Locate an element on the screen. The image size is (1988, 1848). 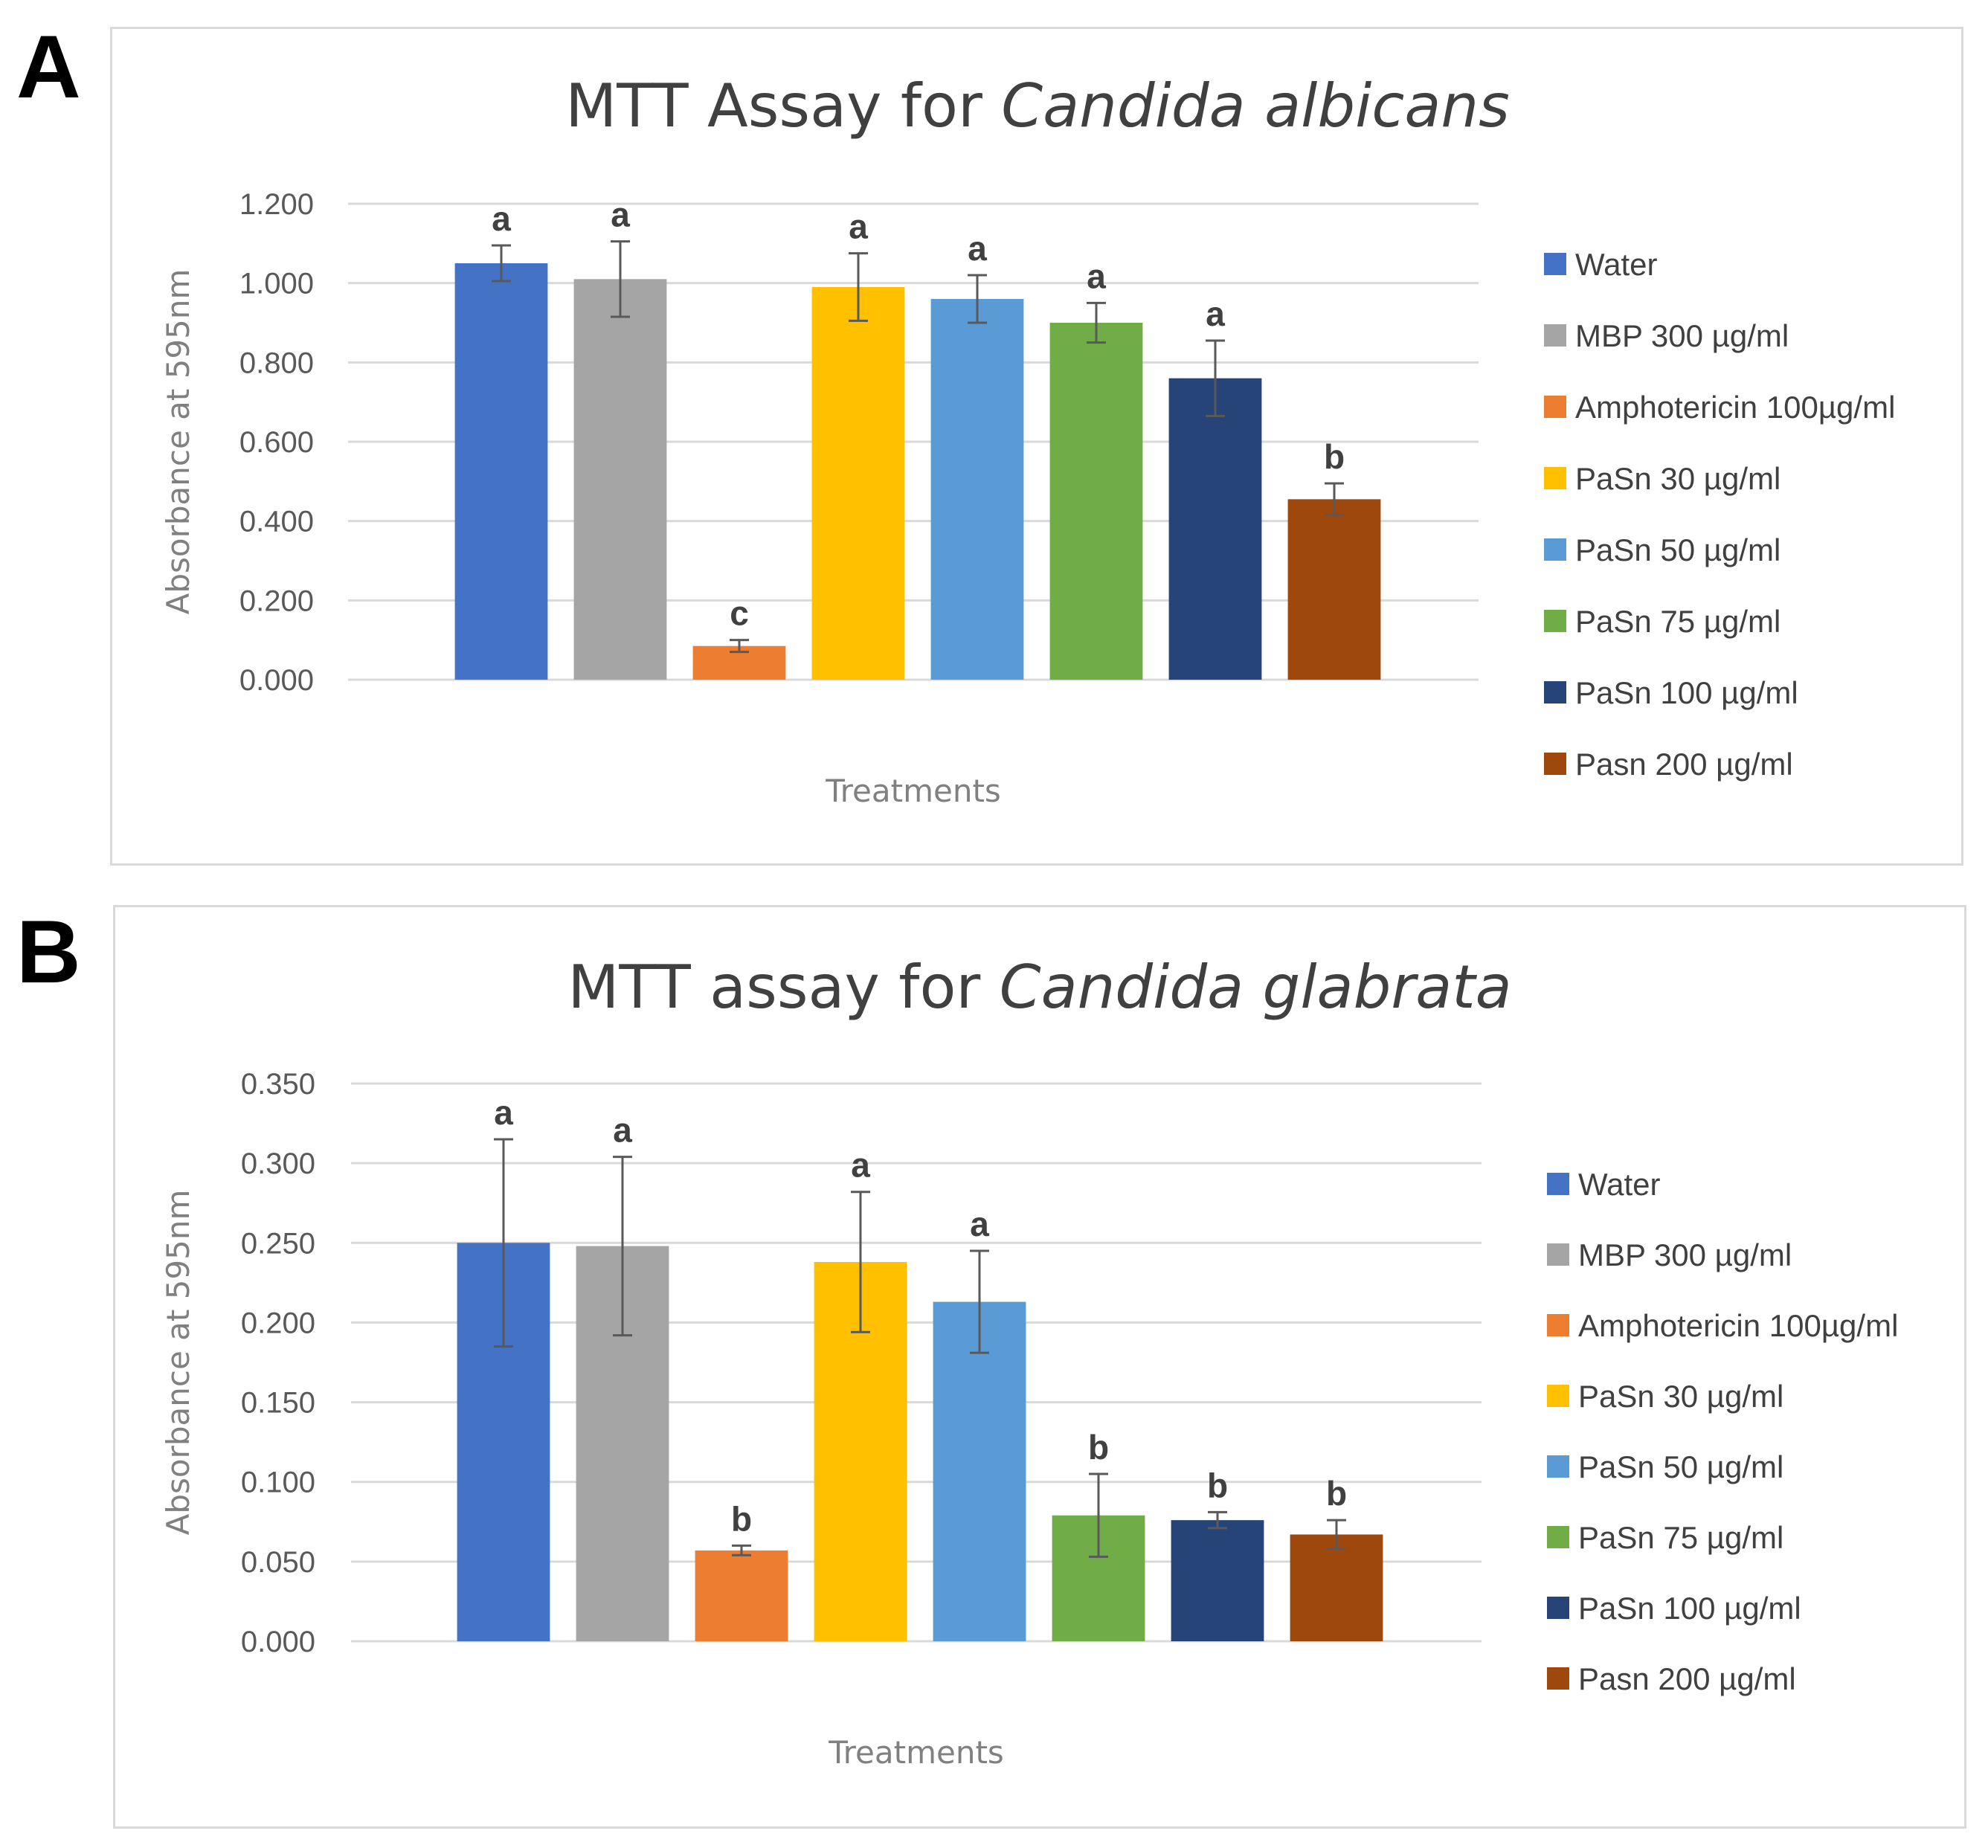
chart-title-b: MTT assay for Candida glabrata is located at coordinates (1039, 987).